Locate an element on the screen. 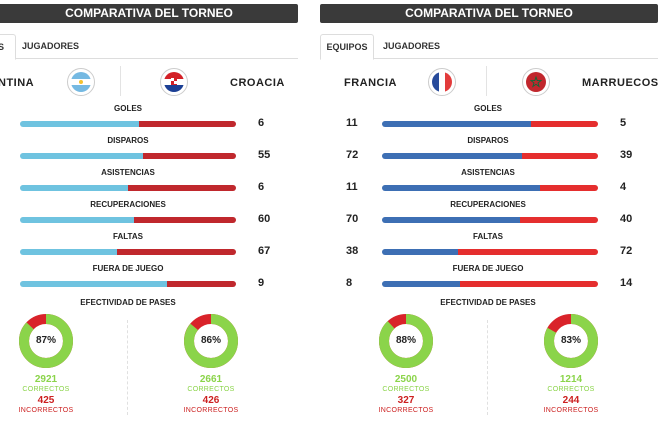  stat-value-left: 8 is located at coordinates (349, 283).